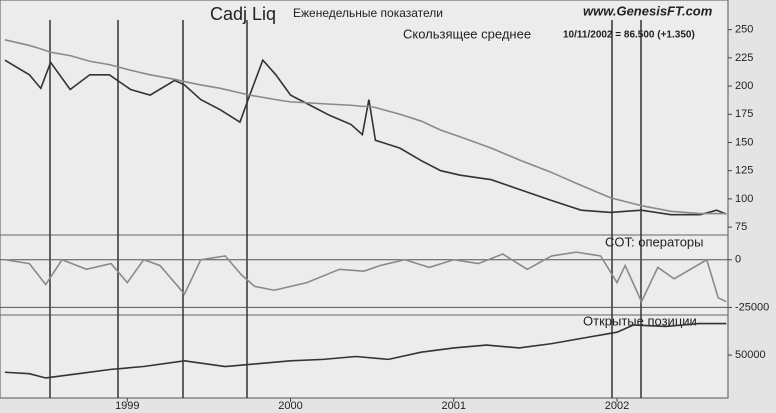  Describe the element at coordinates (629, 35) in the screenshot. I see `annotation: 10/11/2002 = 86.500 (+1.350)` at that location.